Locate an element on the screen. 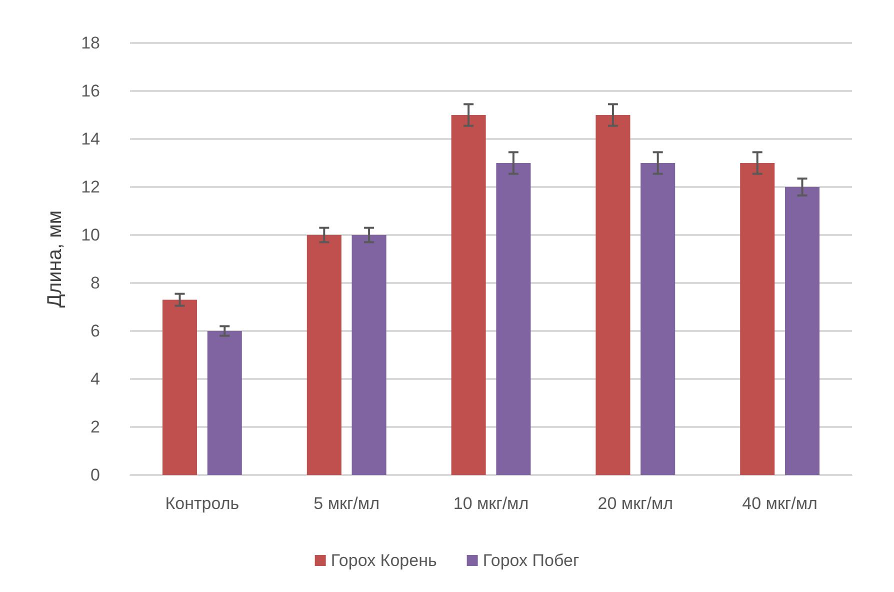 The image size is (894, 592). y-tick-label: 4 is located at coordinates (95, 379).